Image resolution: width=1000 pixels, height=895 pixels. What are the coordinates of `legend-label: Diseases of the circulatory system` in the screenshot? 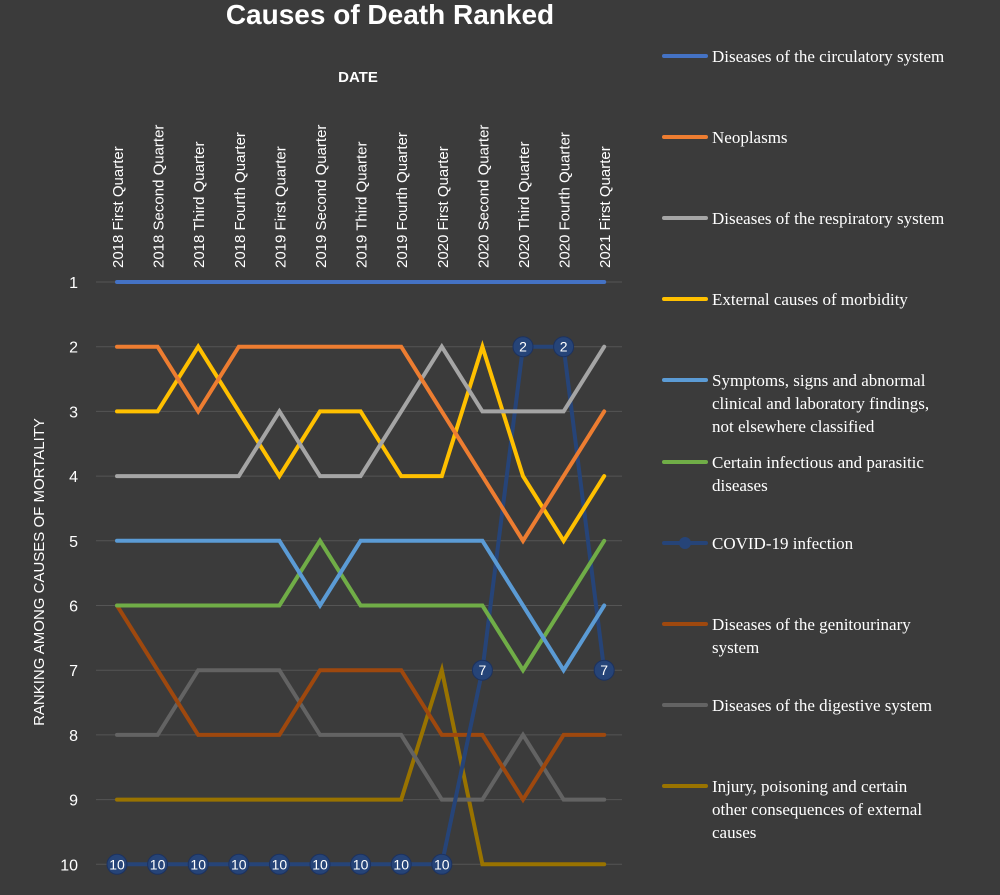 It's located at (828, 56).